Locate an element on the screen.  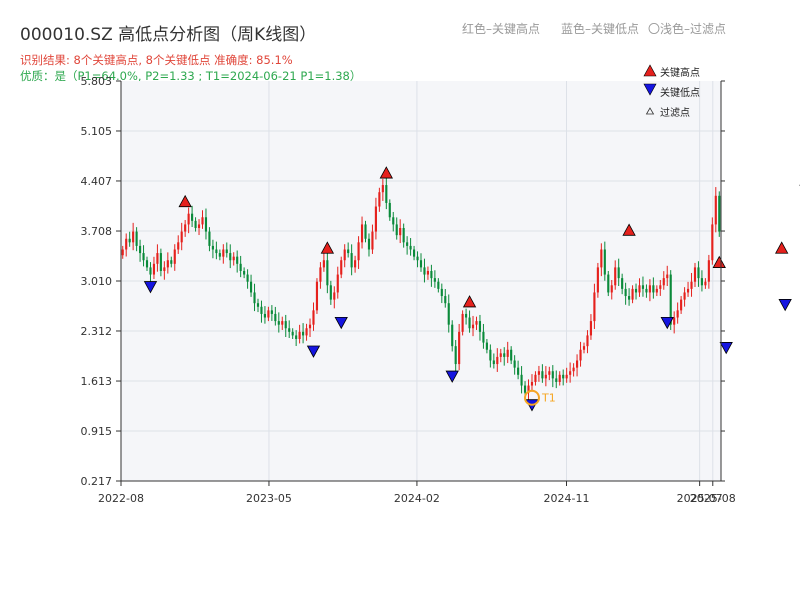
y-tick-label: 5.105 is located at coordinates (97, 131).